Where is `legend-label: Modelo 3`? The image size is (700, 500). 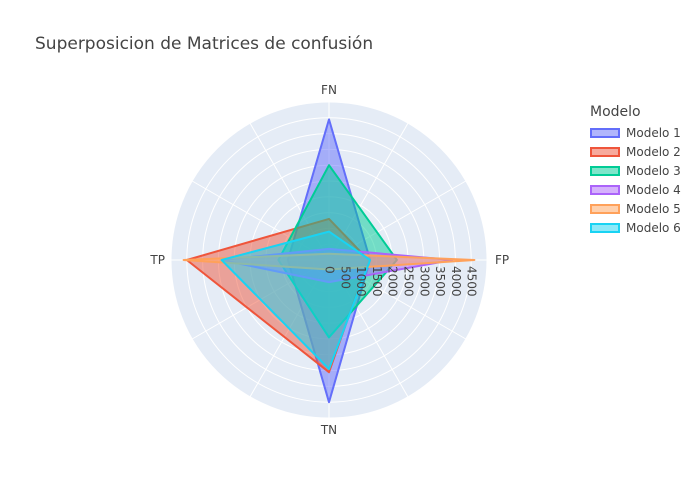
legend-label: Modelo 3 is located at coordinates (653, 170).